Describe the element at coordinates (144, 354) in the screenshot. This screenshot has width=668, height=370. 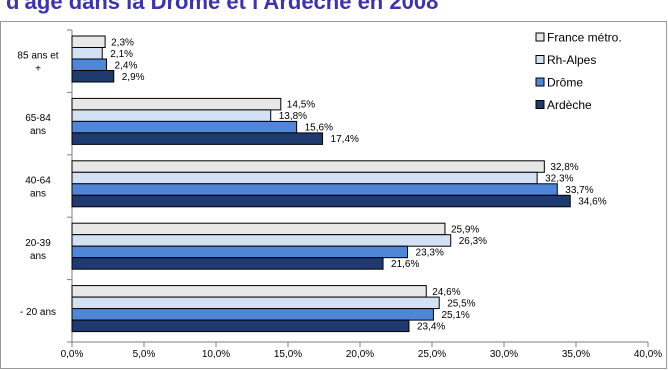
I see `x-tick-label: 5,0%` at that location.